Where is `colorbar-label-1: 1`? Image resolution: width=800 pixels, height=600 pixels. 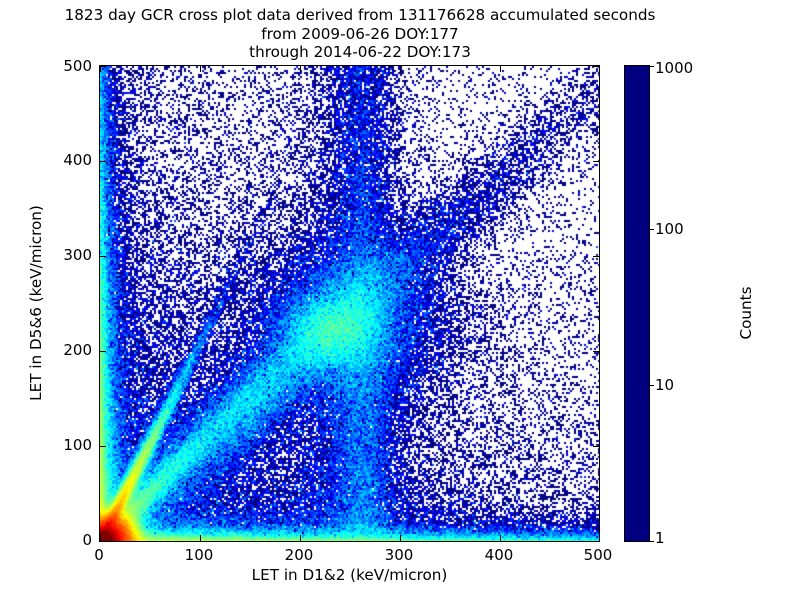
colorbar-label-1: 1 is located at coordinates (660, 538).